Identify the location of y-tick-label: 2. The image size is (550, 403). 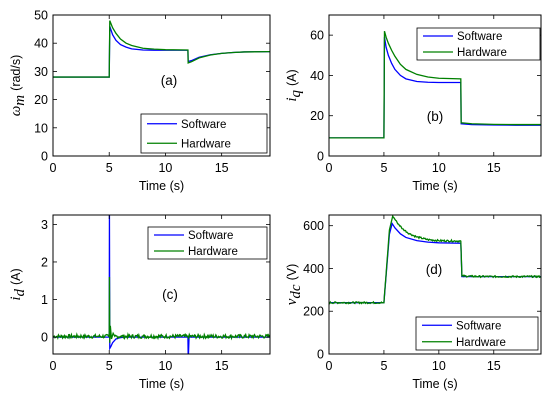
(44, 262).